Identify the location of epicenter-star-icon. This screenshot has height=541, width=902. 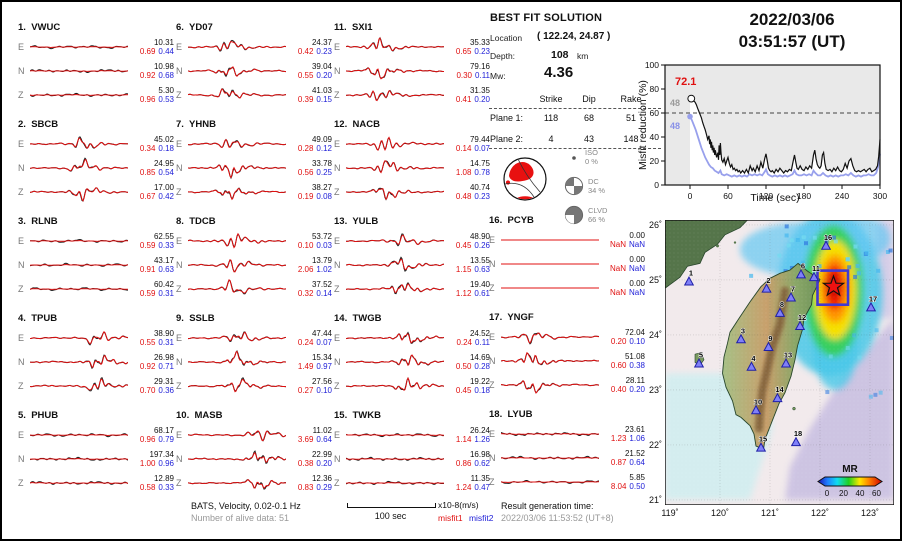
(833, 285).